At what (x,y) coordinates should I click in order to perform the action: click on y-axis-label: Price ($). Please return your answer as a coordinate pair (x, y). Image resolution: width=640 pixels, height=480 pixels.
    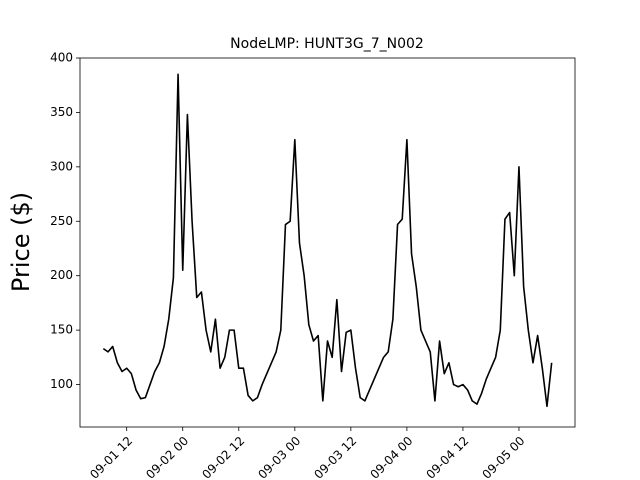
    Looking at the image, I should click on (21, 242).